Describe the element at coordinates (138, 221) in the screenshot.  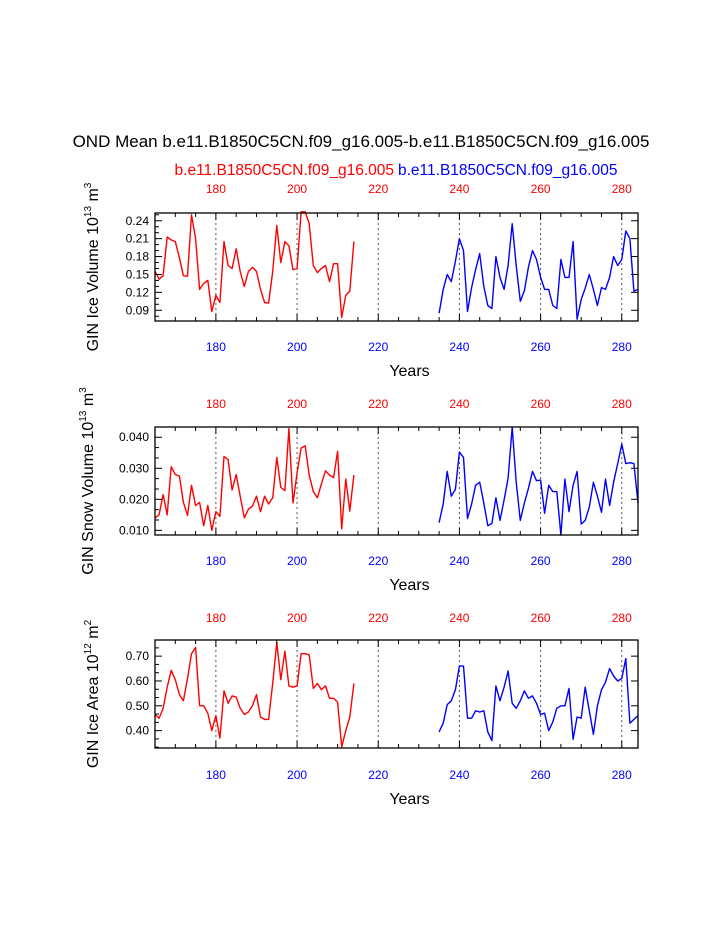
I see `y-tick-label: 0.24` at that location.